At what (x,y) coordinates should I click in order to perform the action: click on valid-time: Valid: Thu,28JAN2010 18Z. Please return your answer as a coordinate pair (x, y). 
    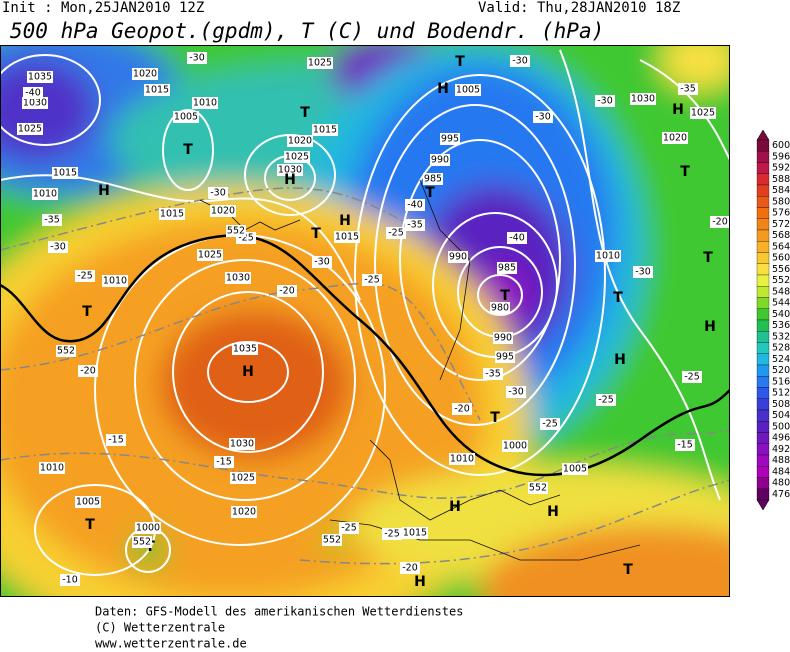
    Looking at the image, I should click on (579, 8).